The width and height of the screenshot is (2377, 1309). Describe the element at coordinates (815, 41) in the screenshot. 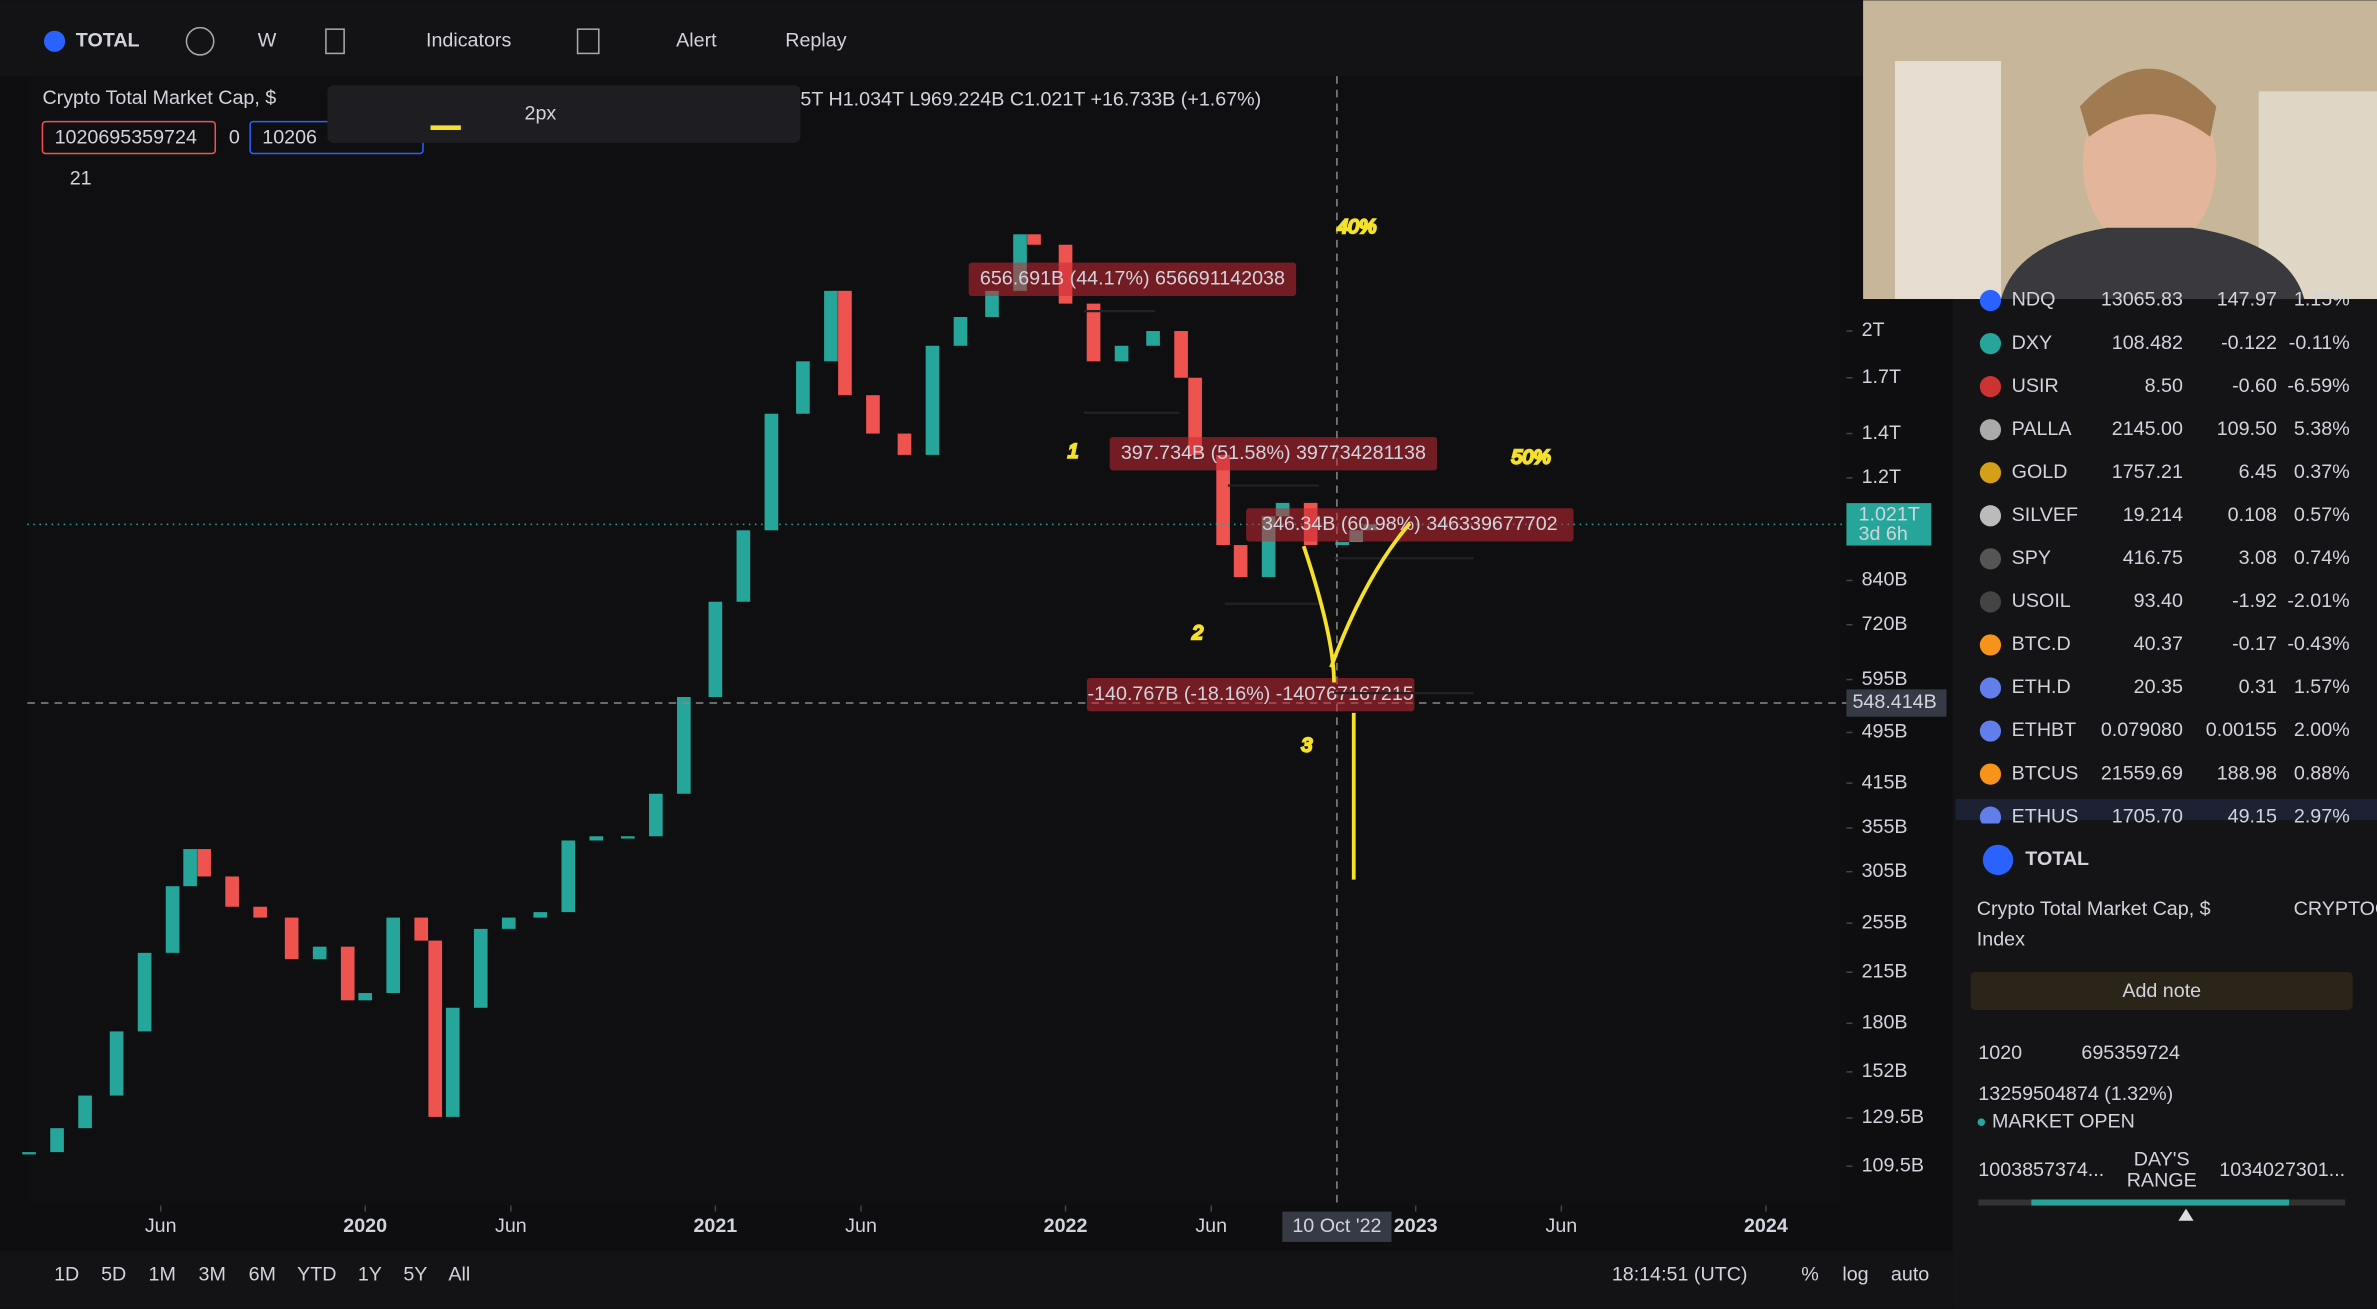

I see `replay-button: Replay` at that location.